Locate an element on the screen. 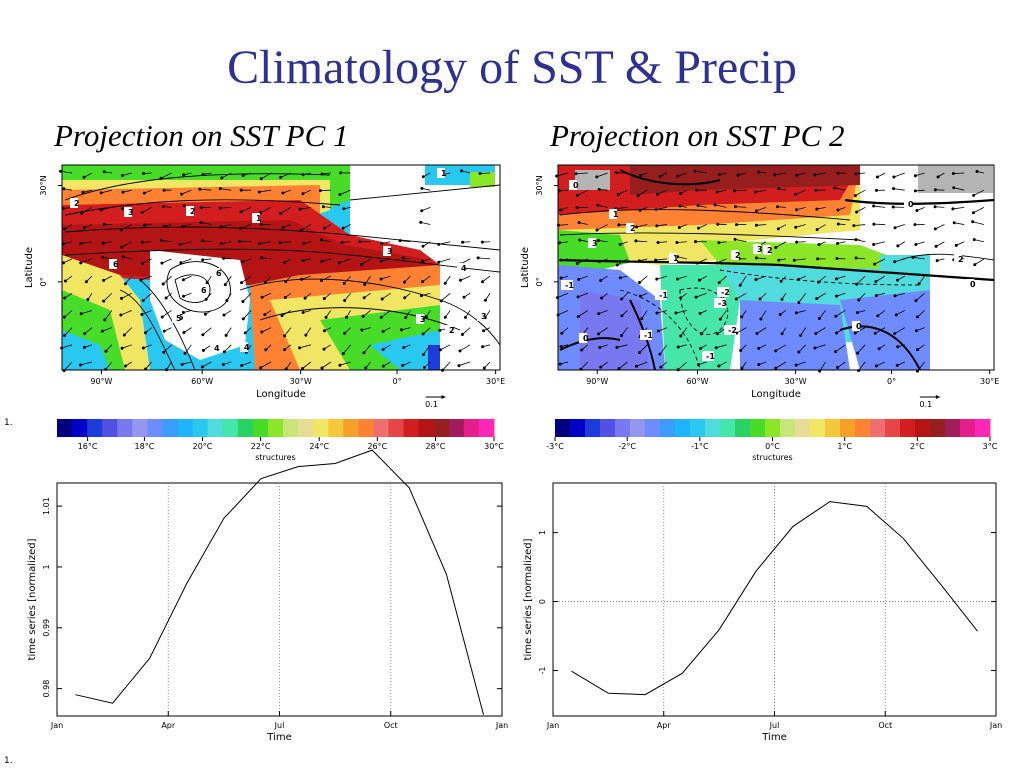  series-line is located at coordinates (774, 598).